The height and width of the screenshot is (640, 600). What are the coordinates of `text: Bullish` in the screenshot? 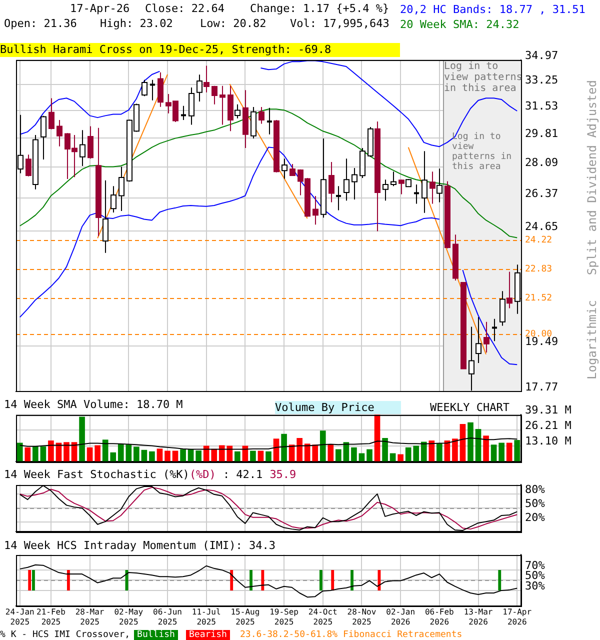 It's located at (156, 635).